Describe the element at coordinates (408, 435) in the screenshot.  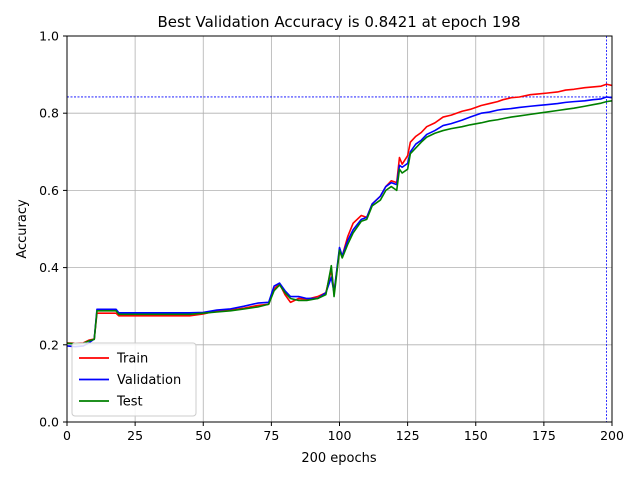
I see `x-tick-label: 125` at that location.